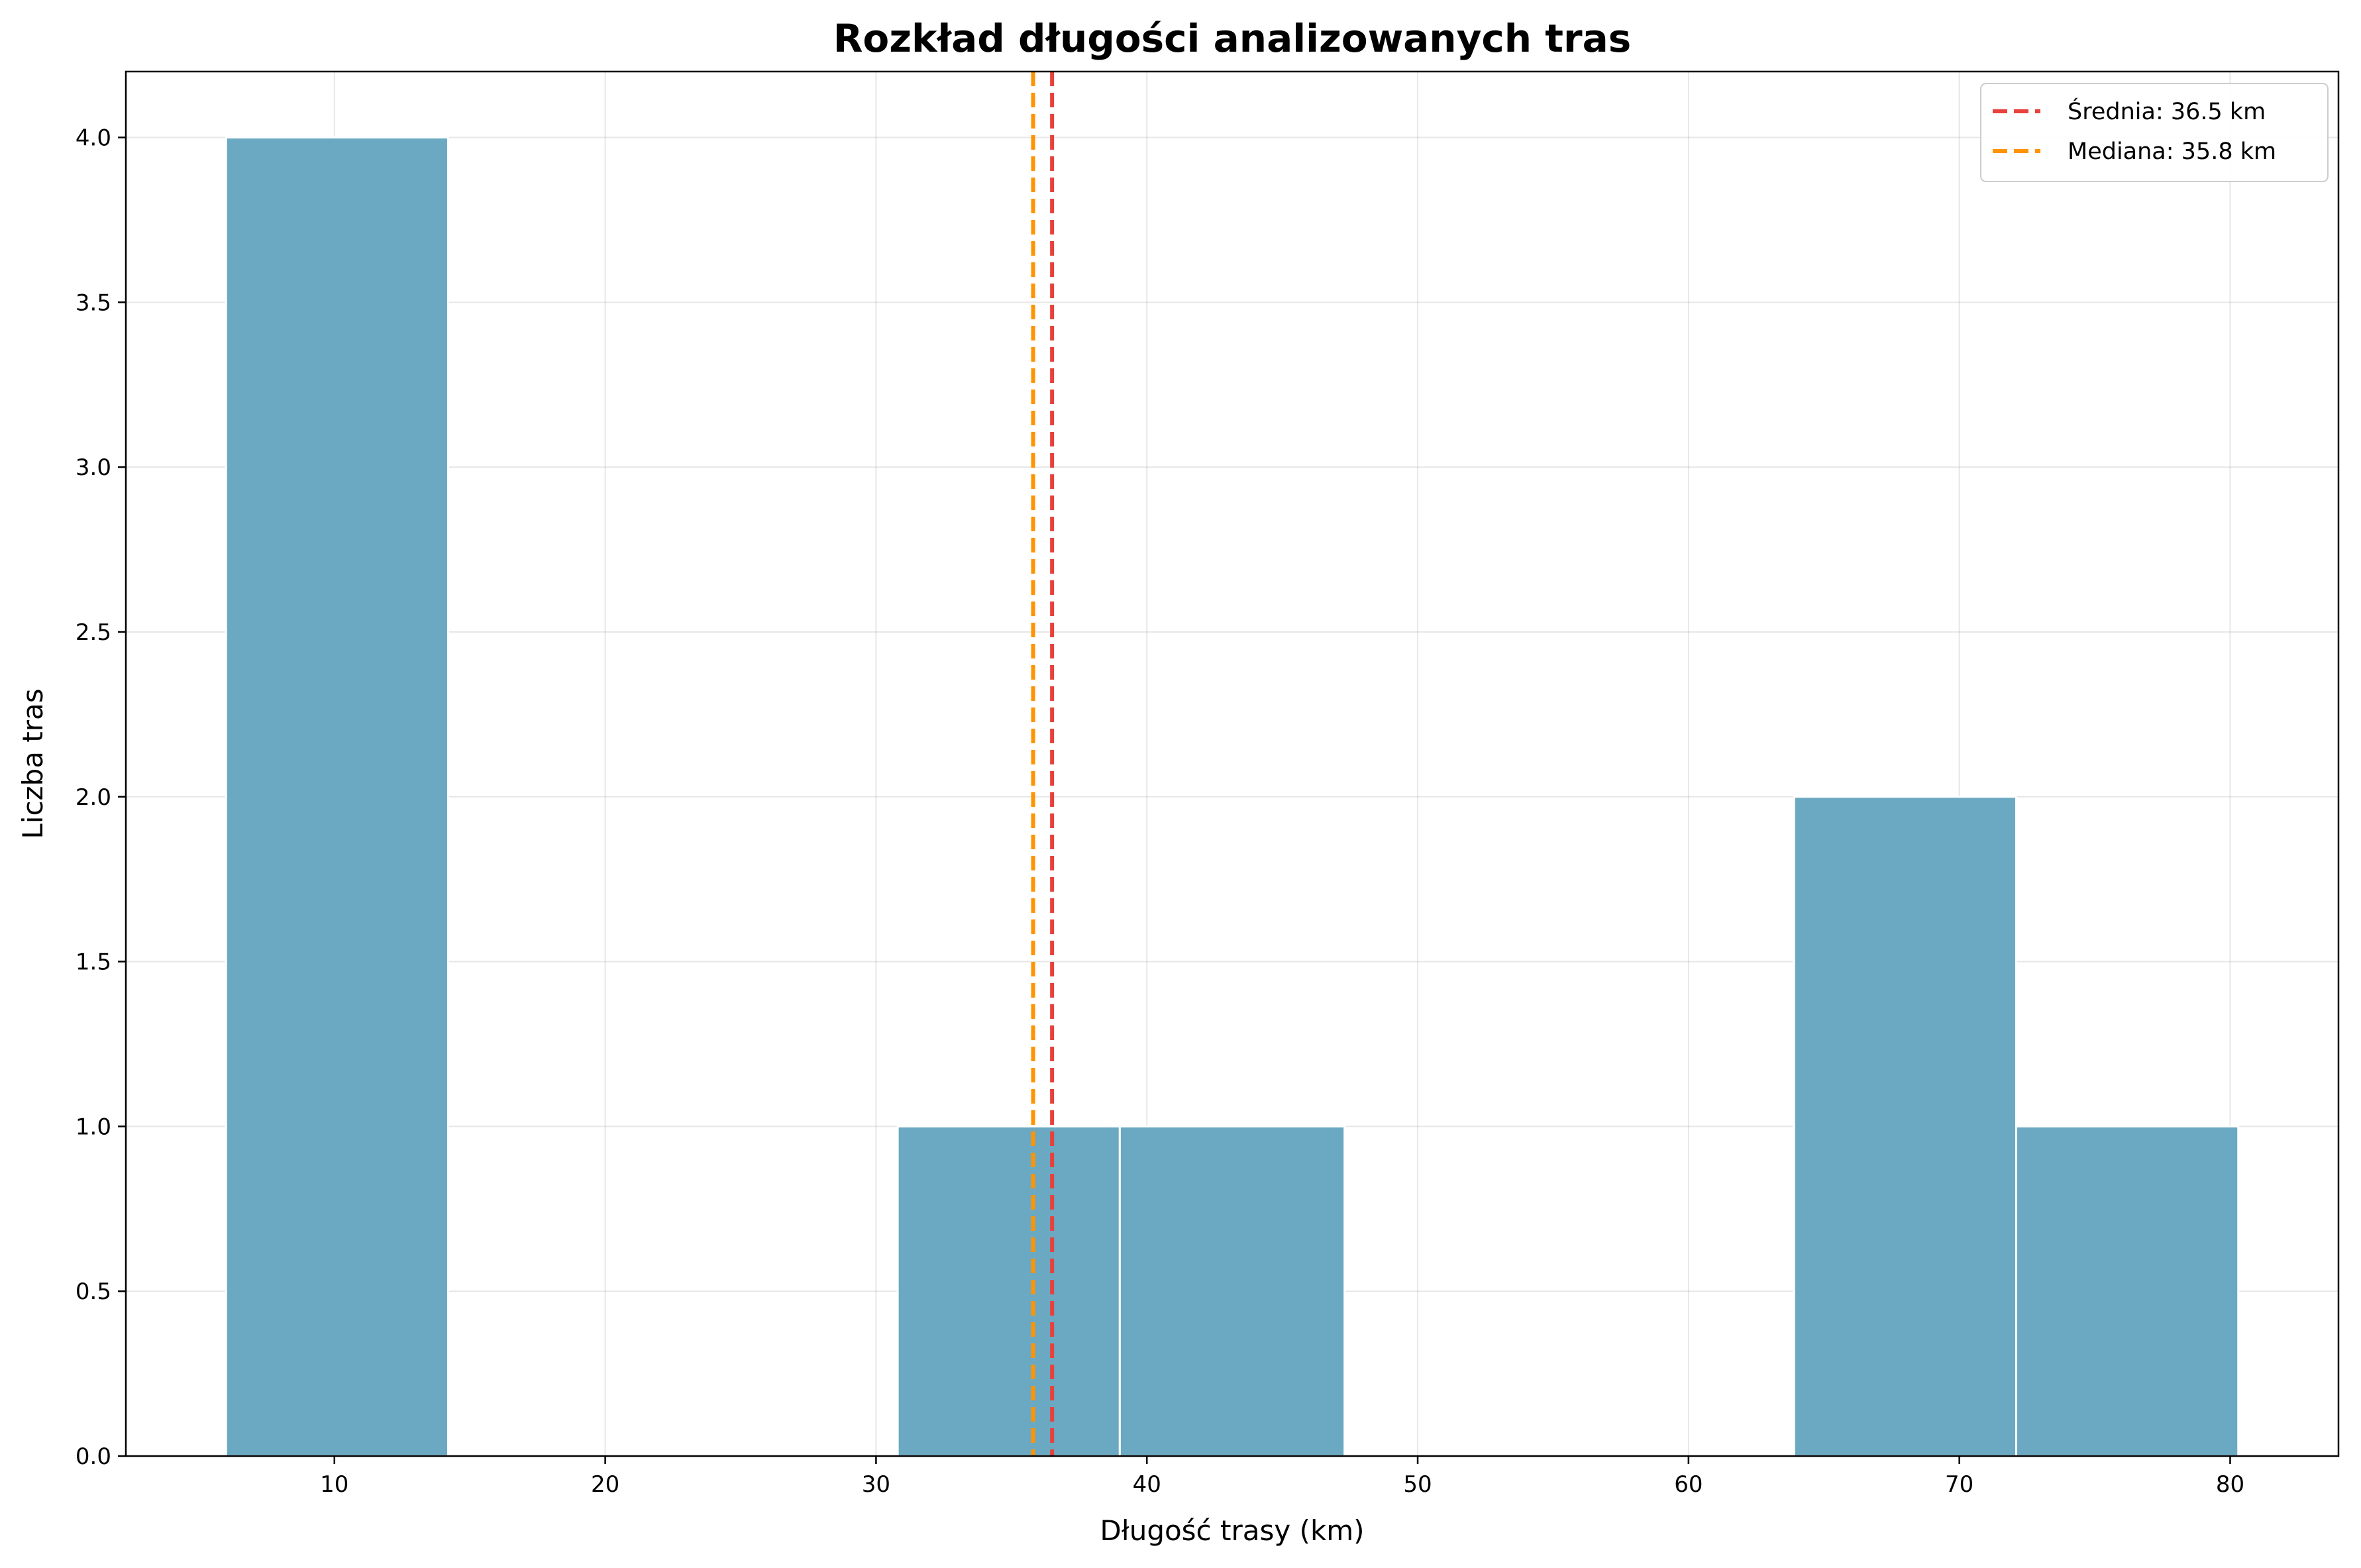 This screenshot has height=1568, width=2361. What do you see at coordinates (605, 1484) in the screenshot?
I see `x-tick-label: 20` at bounding box center [605, 1484].